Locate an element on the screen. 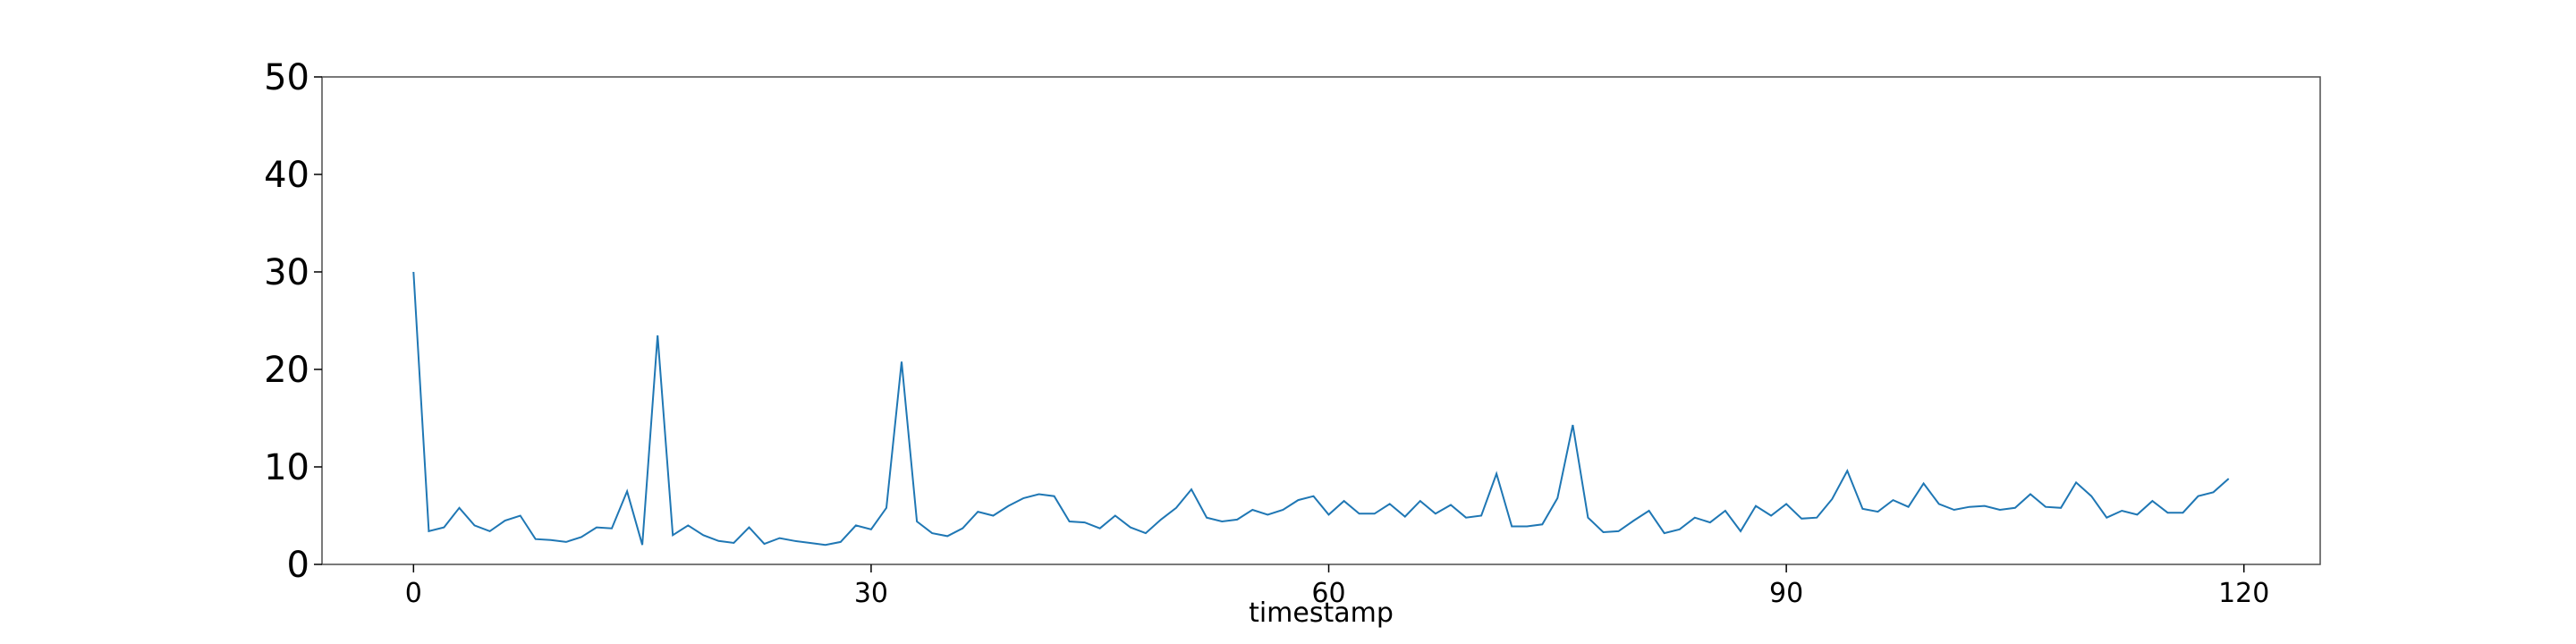 This screenshot has height=644, width=2576. y-tick-label: 30 is located at coordinates (286, 272).